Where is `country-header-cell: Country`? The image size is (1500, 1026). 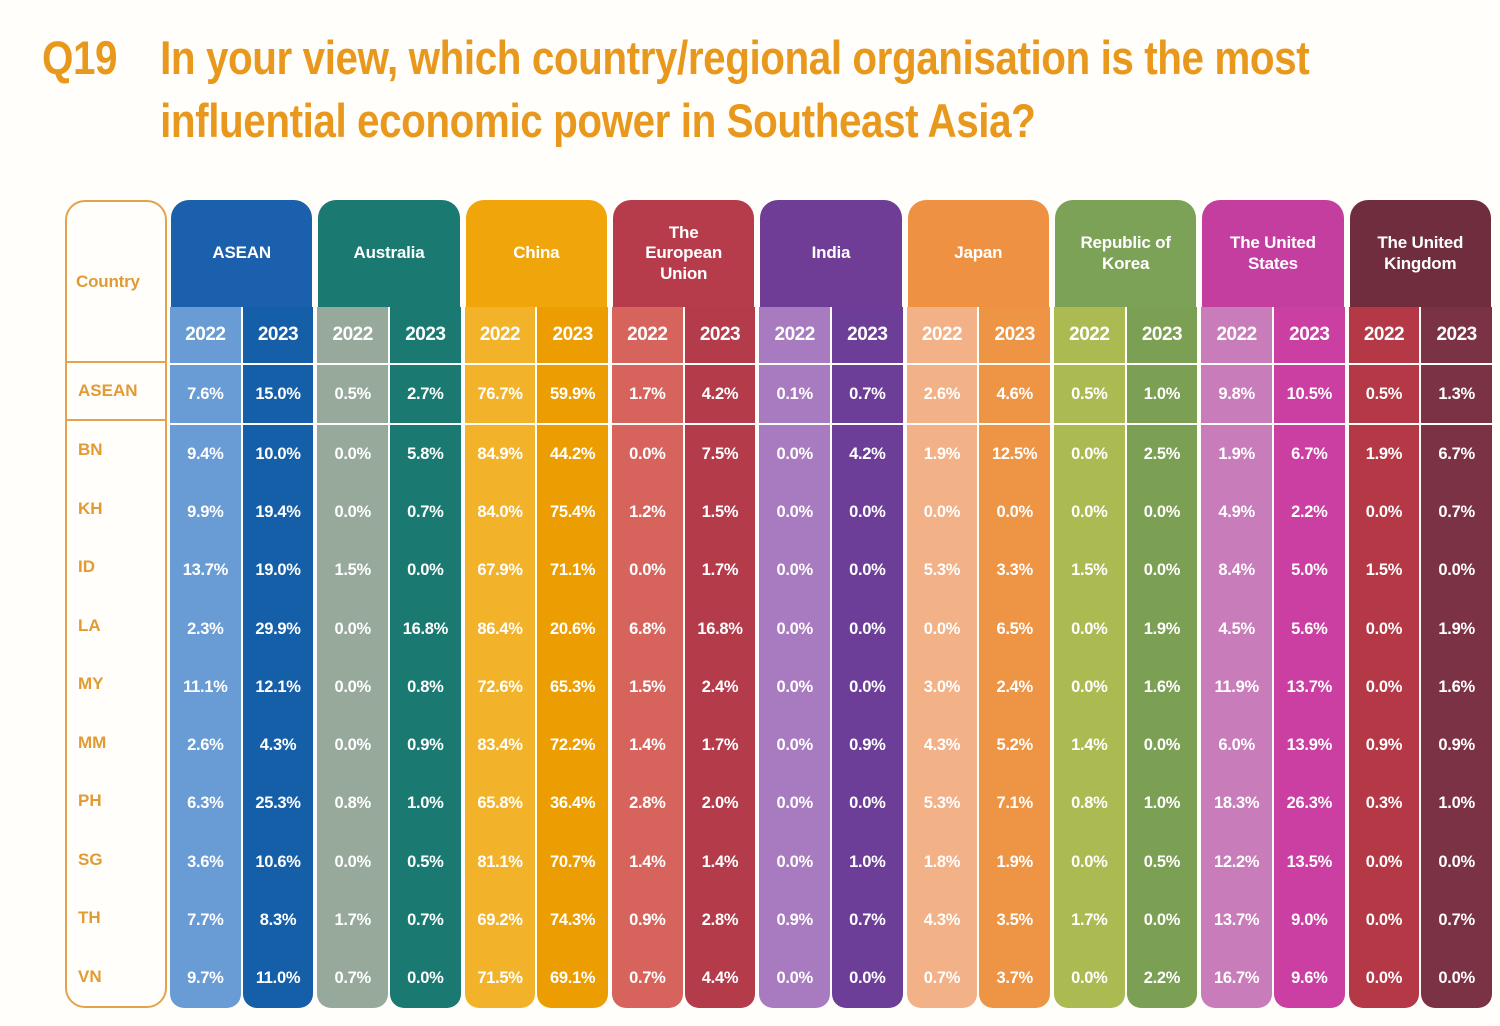 country-header-cell: Country is located at coordinates (116, 282).